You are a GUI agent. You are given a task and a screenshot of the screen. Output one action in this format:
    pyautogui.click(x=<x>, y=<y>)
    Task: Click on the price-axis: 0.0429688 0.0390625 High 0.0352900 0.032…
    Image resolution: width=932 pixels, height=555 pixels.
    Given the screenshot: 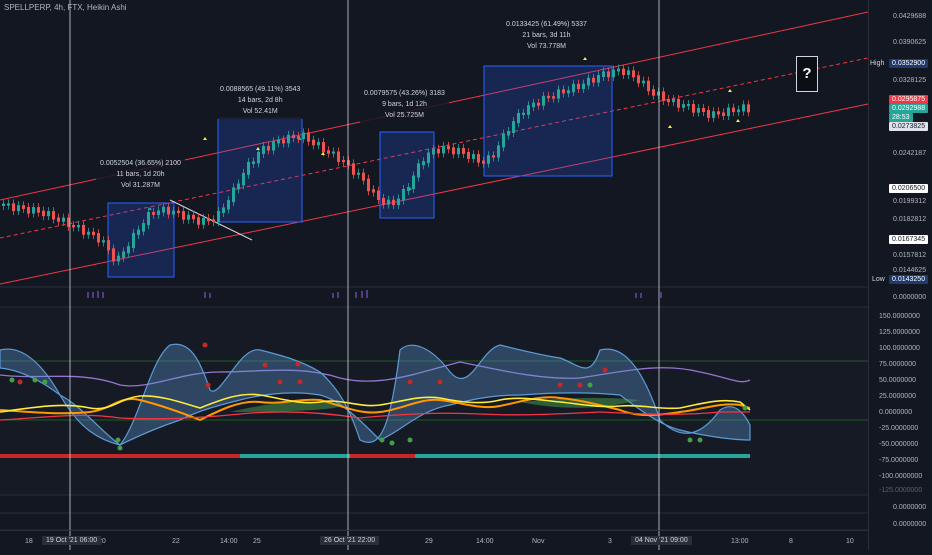 What is the action you would take?
    pyautogui.click(x=900, y=275)
    